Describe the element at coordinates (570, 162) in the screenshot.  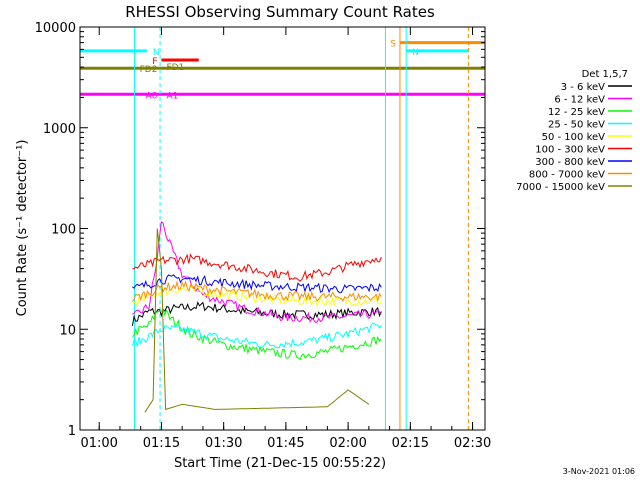
I see `legend-entry: 300 - 800 keV` at that location.